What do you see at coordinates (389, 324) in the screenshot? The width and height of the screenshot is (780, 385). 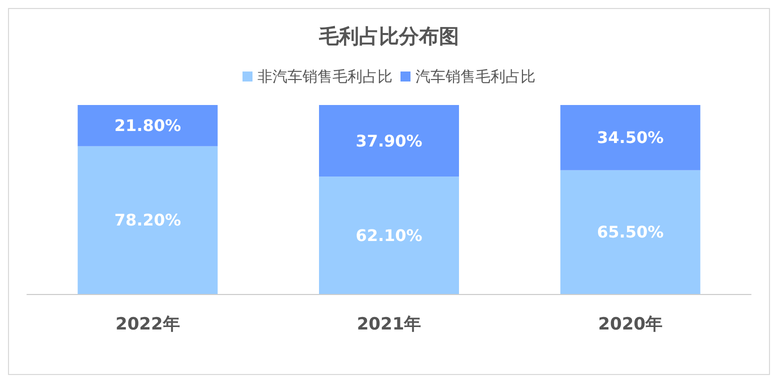 I see `x-tick-label: 2021年` at bounding box center [389, 324].